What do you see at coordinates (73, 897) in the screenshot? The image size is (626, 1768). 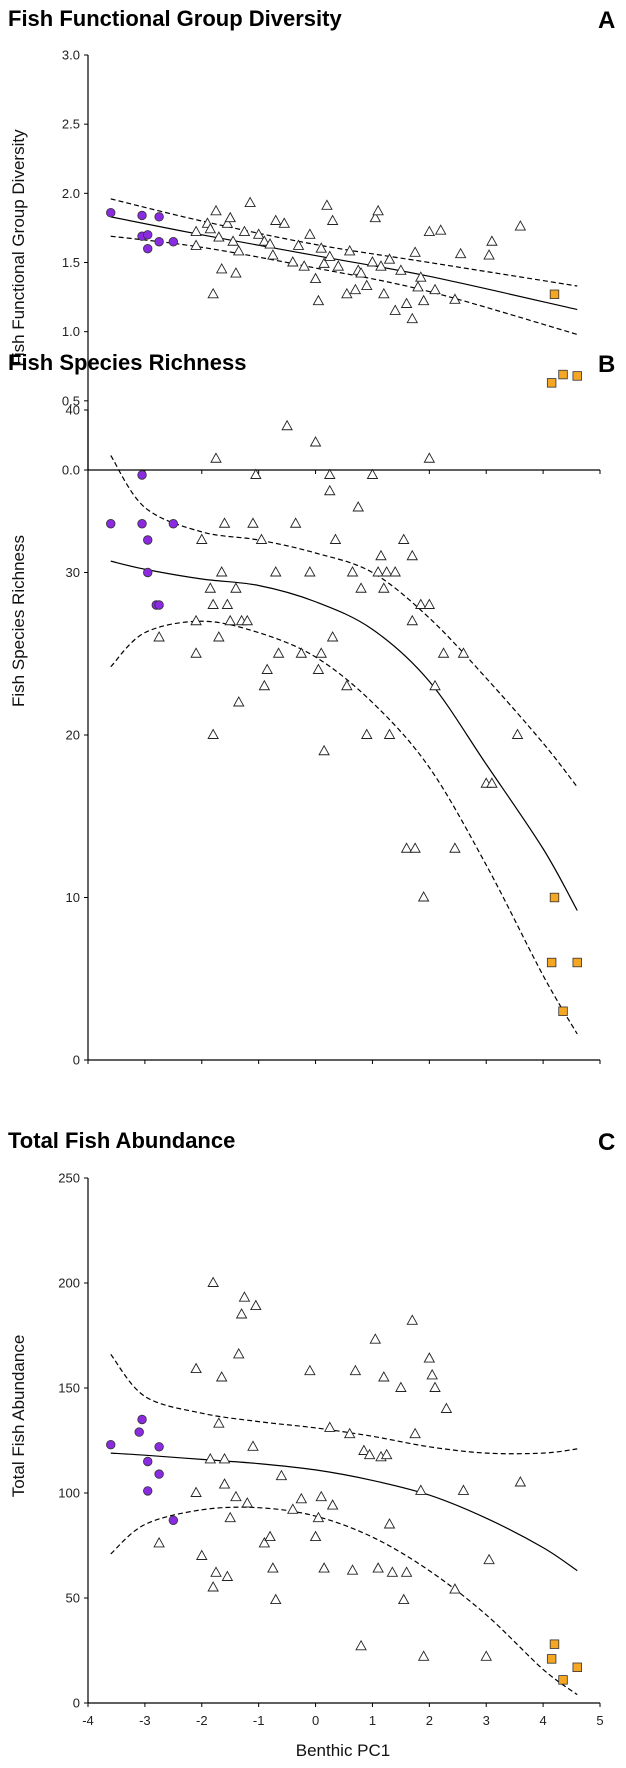 I see `y-tick-label: 10` at bounding box center [73, 897].